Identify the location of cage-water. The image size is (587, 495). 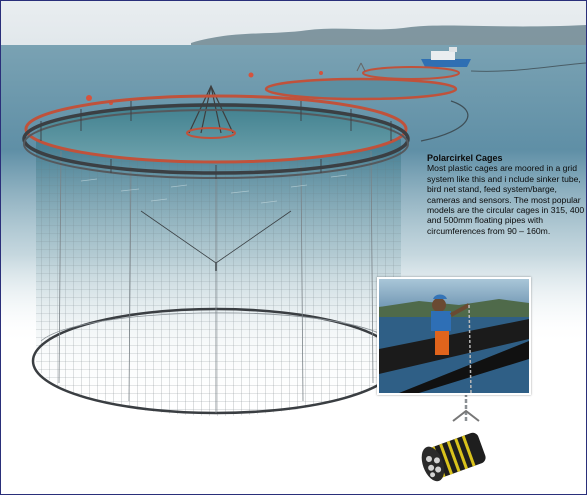
(216, 133).